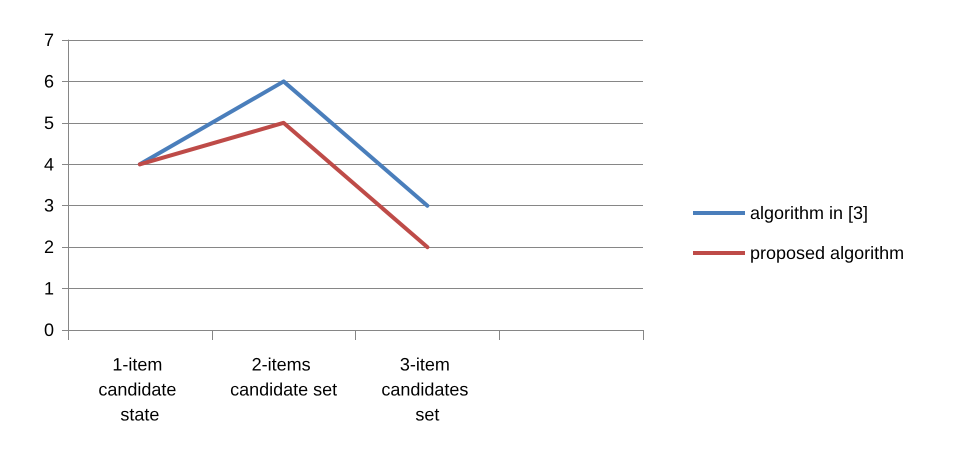 The width and height of the screenshot is (971, 466). What do you see at coordinates (809, 213) in the screenshot?
I see `legend-label: algorithm in [3]` at bounding box center [809, 213].